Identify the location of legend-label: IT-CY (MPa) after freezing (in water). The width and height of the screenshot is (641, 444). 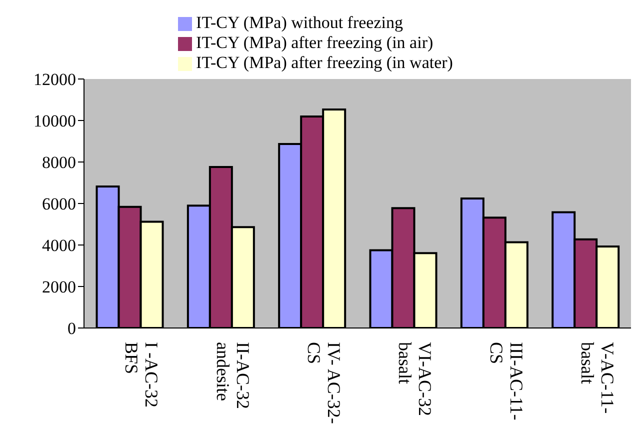
(324, 62).